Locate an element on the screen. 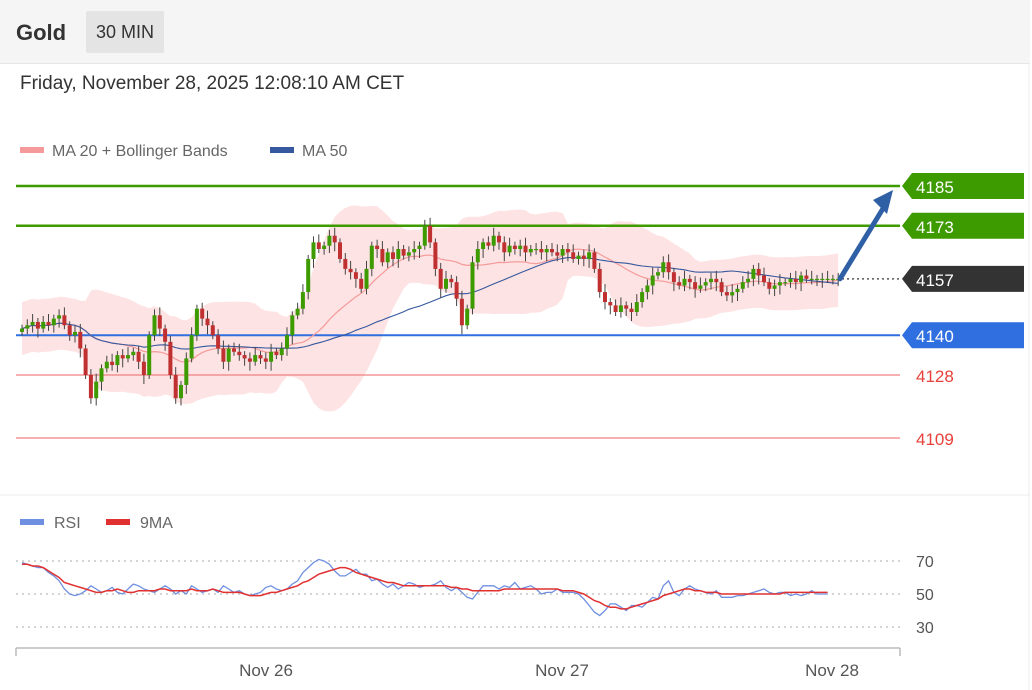 The width and height of the screenshot is (1032, 690). ma20-line is located at coordinates (430, 305).